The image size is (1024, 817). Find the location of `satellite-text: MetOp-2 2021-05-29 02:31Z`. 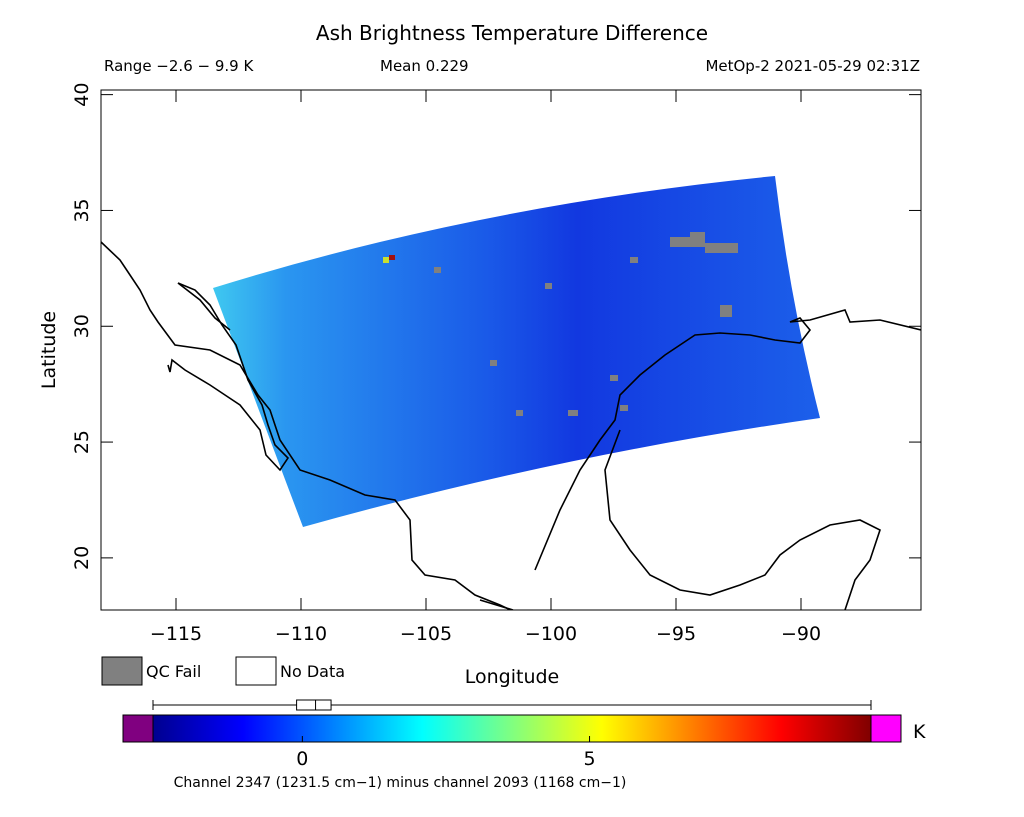

satellite-text: MetOp-2 2021-05-29 02:31Z is located at coordinates (812, 66).